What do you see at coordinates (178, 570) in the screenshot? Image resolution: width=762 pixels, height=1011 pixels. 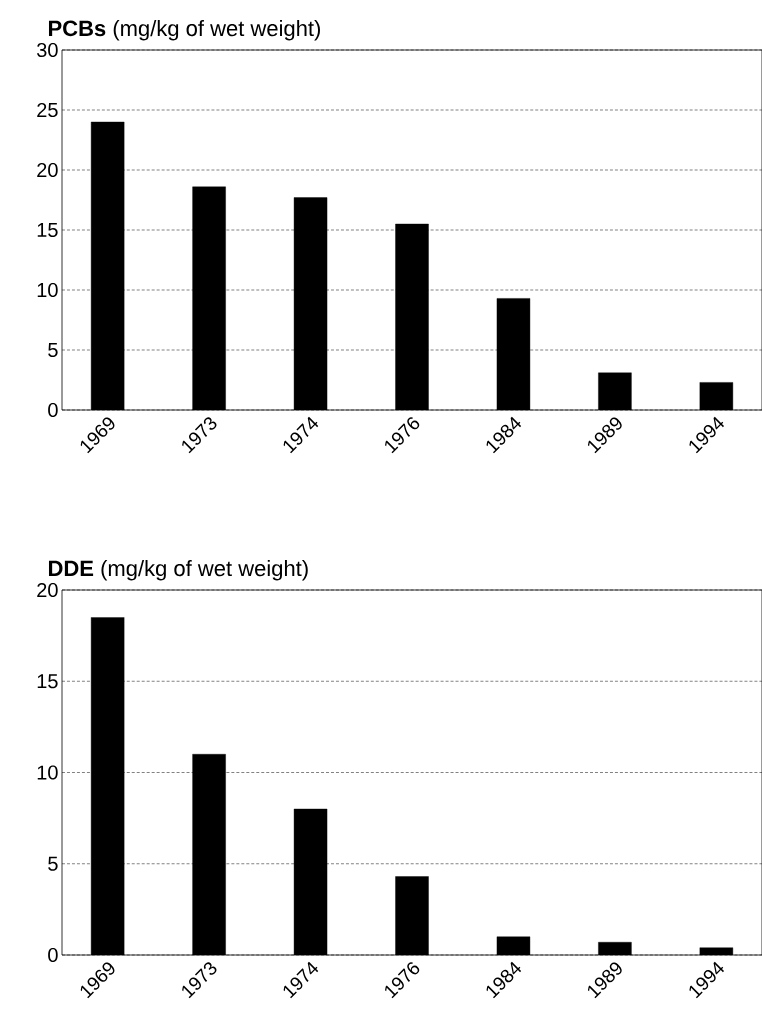 I see `chart-title: DDE (mg/kg of wet weight)` at bounding box center [178, 570].